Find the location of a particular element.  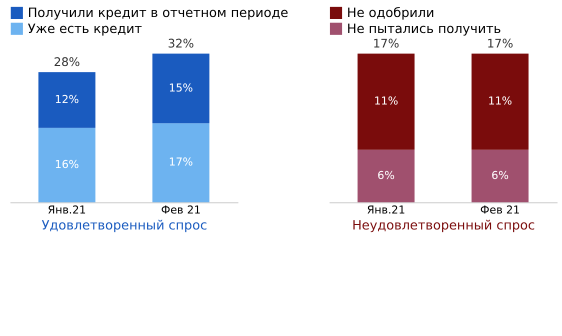

data-label: 15% is located at coordinates (180, 87).